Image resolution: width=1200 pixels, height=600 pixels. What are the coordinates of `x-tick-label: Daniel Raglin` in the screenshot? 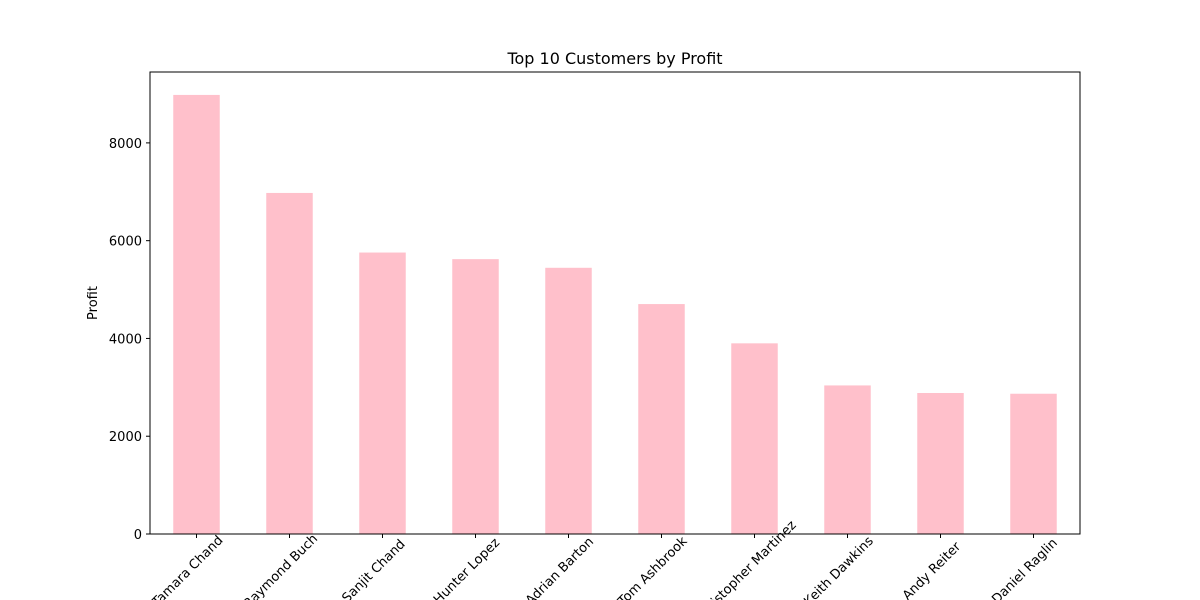 It's located at (1024, 568).